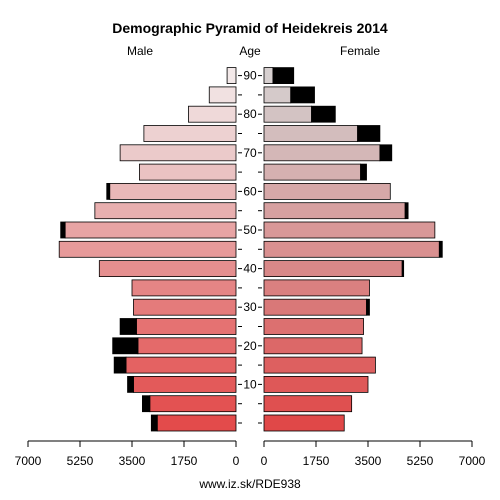  Describe the element at coordinates (268, 75) in the screenshot. I see `female-bar-90+` at that location.